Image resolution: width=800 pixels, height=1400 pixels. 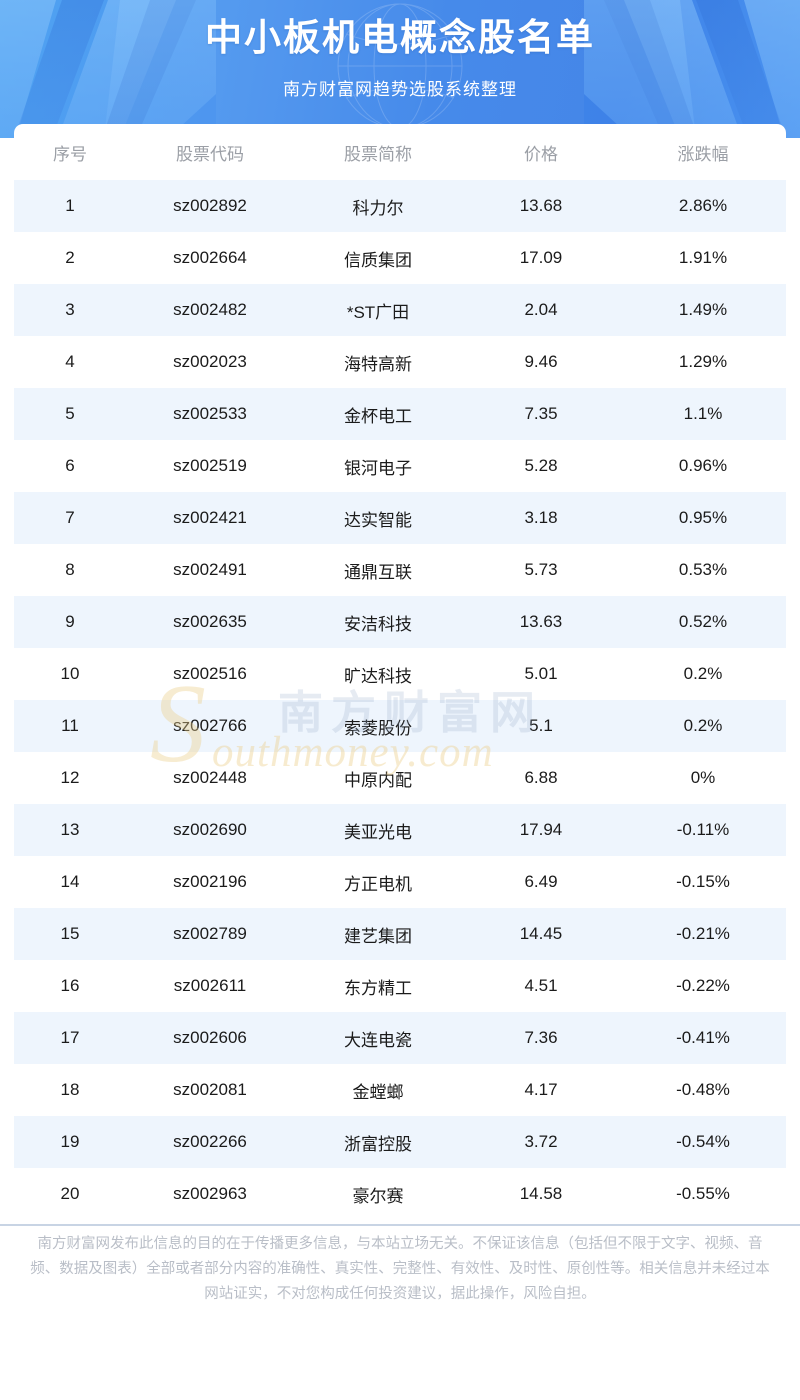 I want to click on cell-name: 浙富控股, so click(x=378, y=1142).